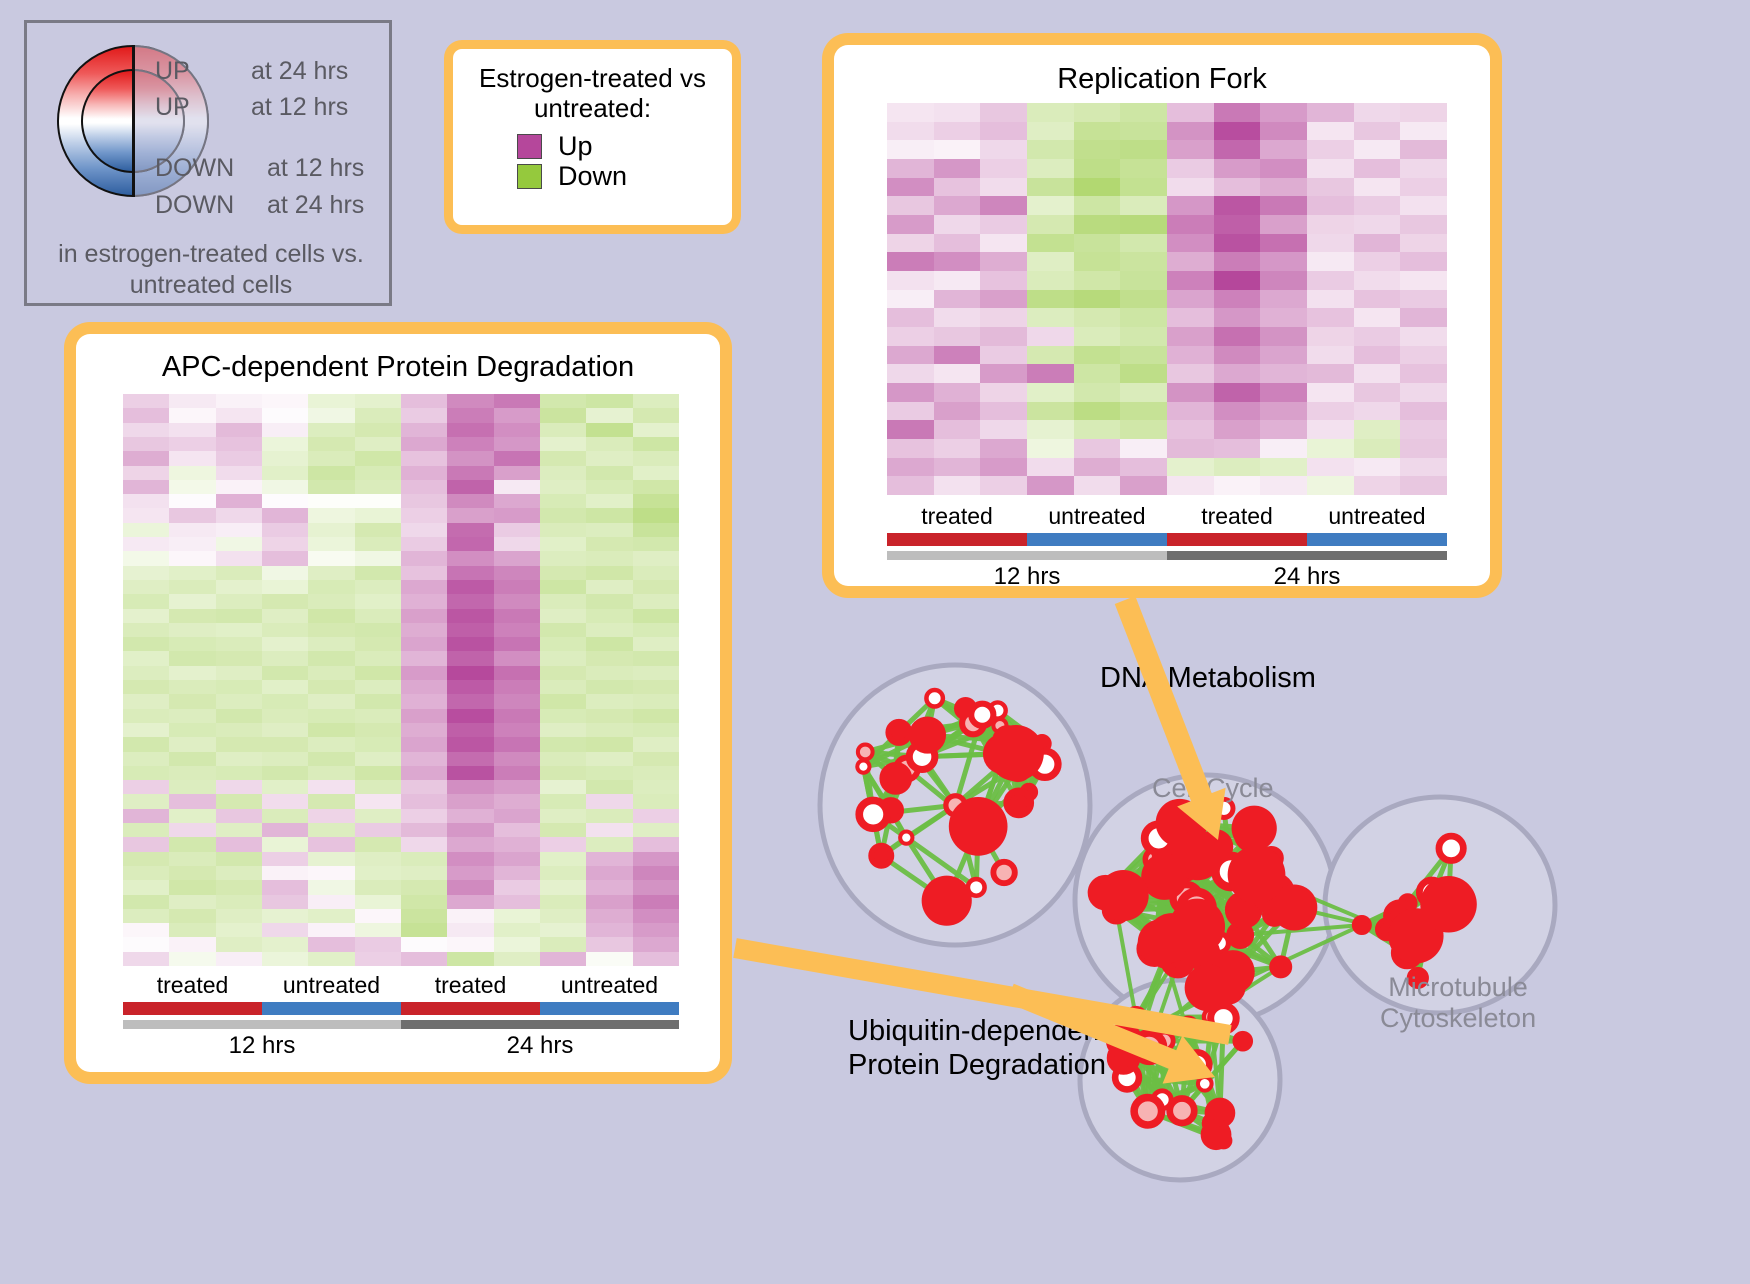 The height and width of the screenshot is (1284, 1750). I want to click on time-label-12: 12 hrs, so click(1027, 577).